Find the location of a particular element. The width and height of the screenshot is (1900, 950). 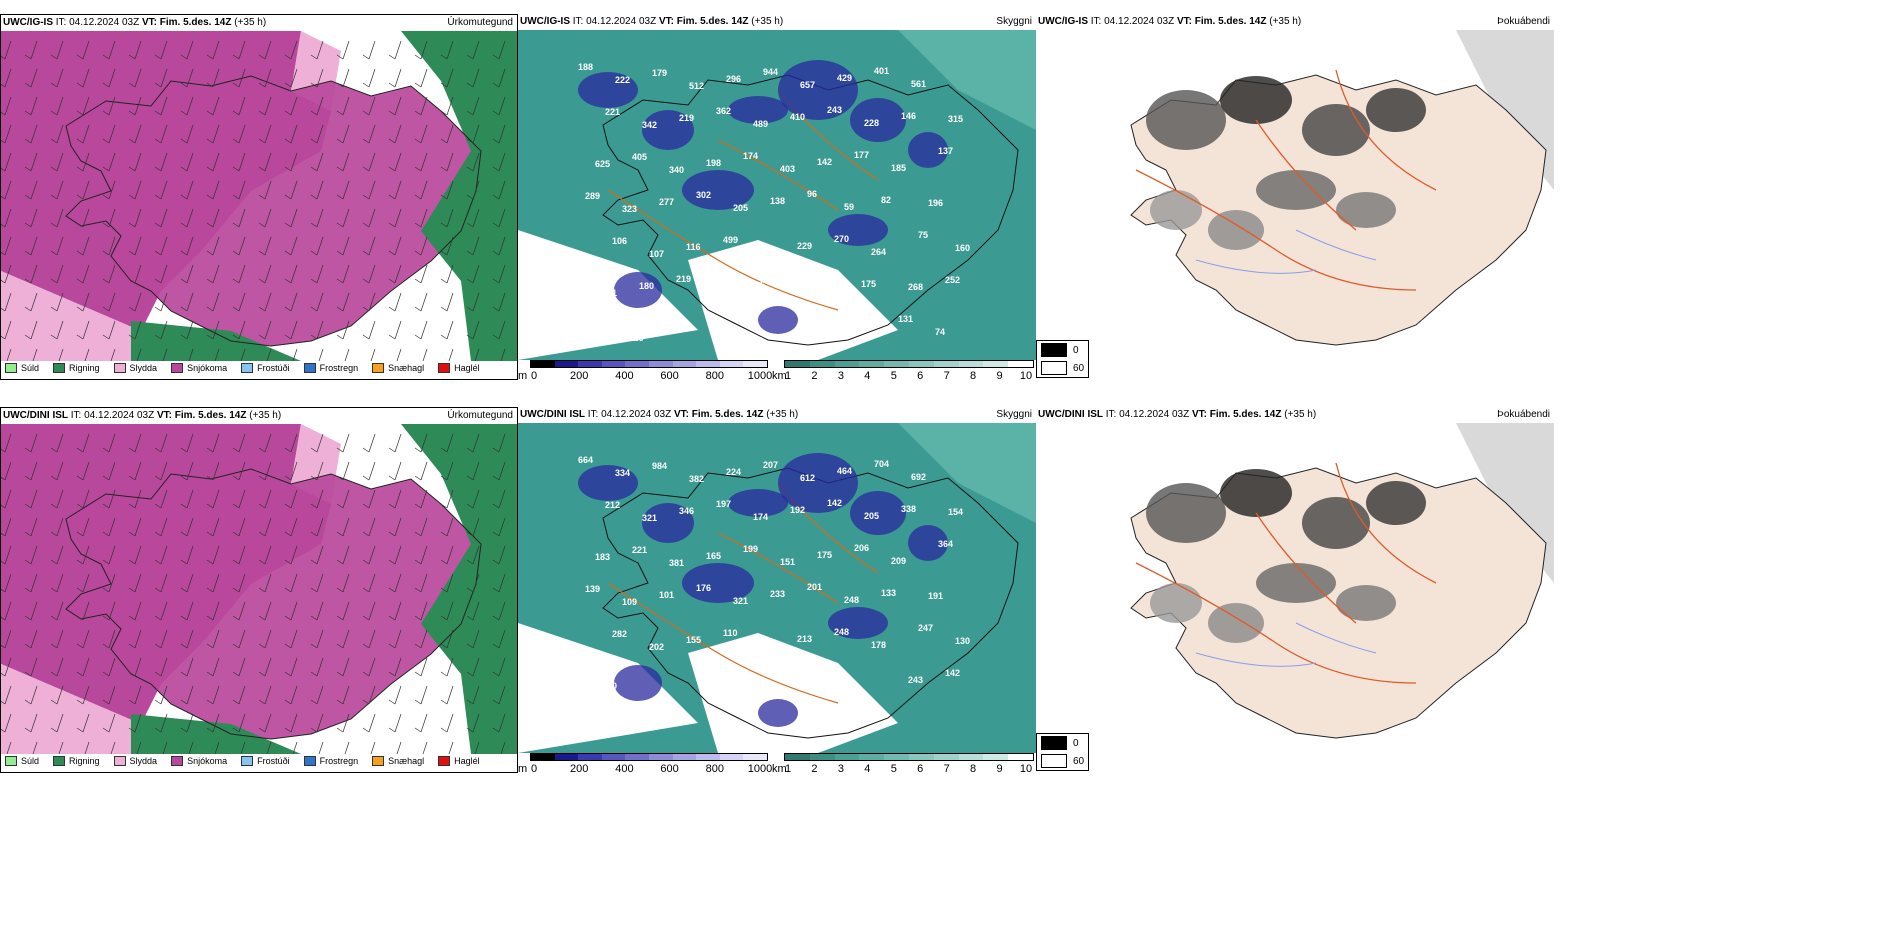

cloud-base-label: 133 is located at coordinates (888, 593).